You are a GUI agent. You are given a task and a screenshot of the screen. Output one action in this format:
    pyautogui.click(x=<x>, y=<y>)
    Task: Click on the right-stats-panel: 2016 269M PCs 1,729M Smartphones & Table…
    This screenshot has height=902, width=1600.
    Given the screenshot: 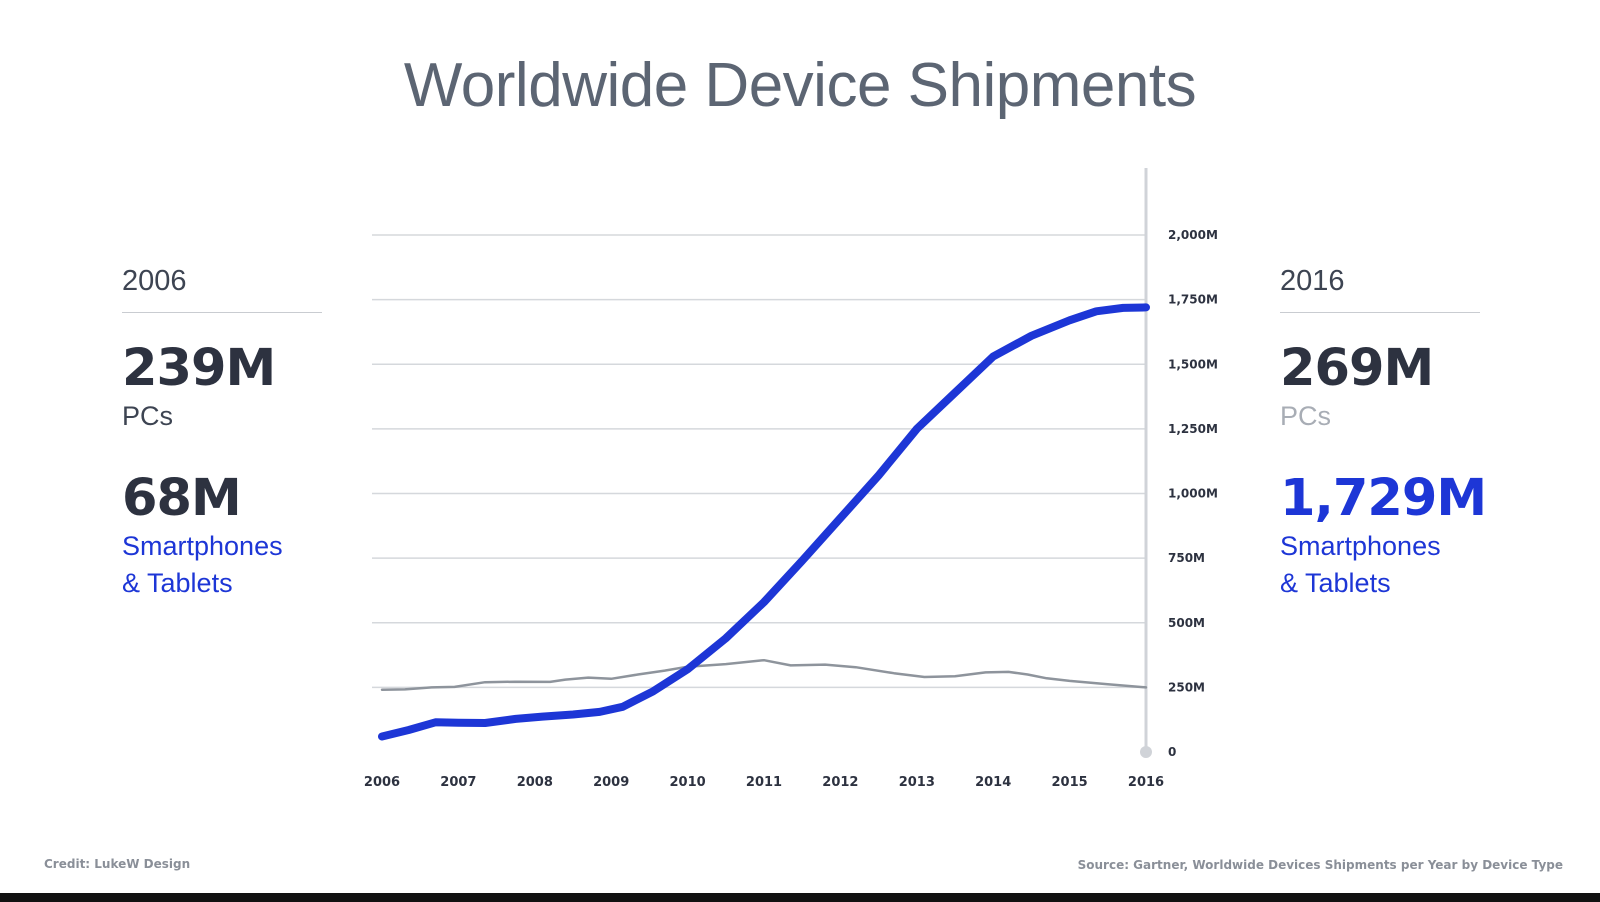 What is the action you would take?
    pyautogui.click(x=1383, y=433)
    